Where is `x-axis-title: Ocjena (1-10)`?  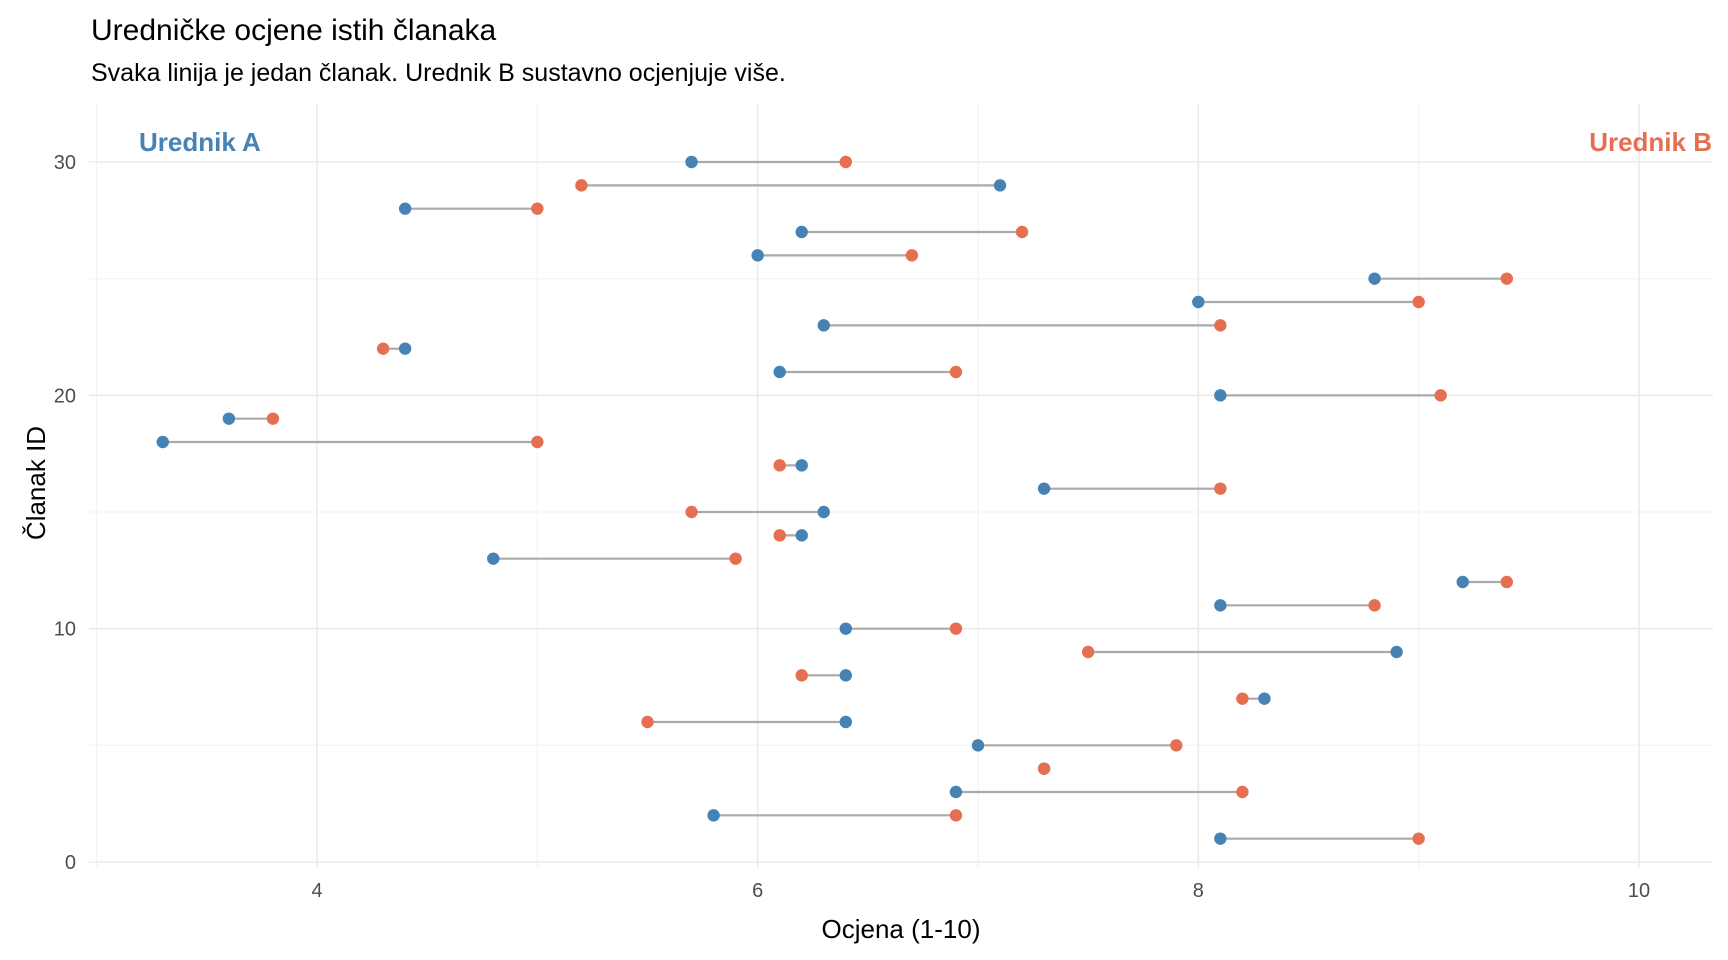 x-axis-title: Ocjena (1-10) is located at coordinates (901, 929).